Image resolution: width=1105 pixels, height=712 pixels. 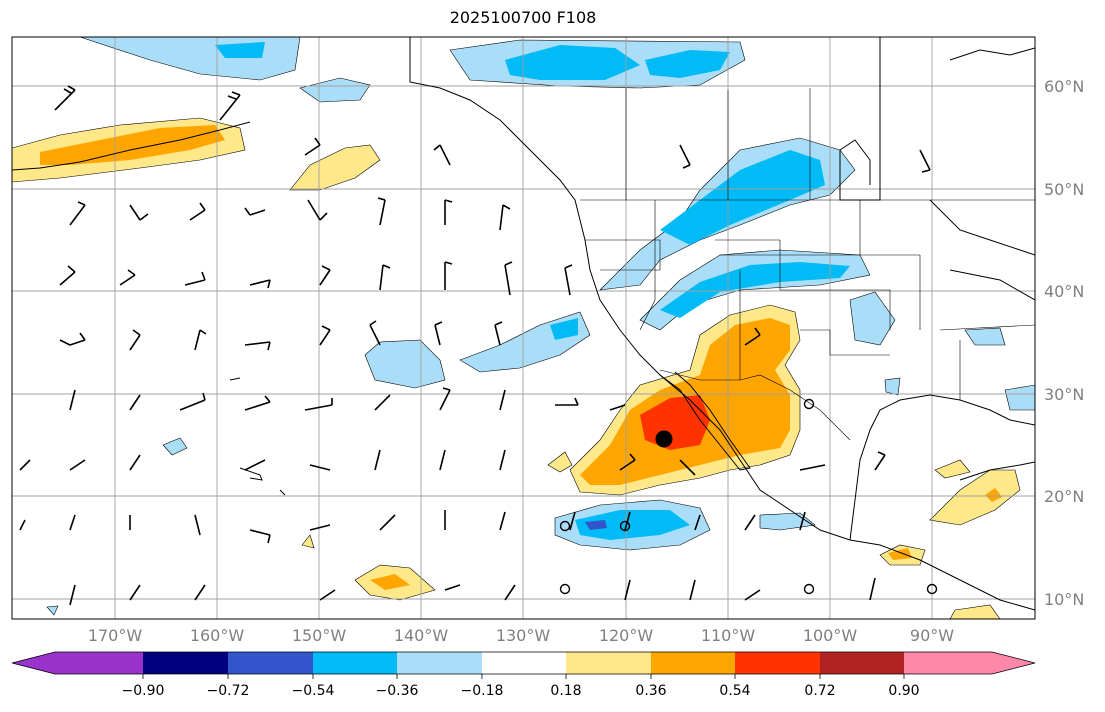 I want to click on lat-label-40n: 40°N, so click(x=1064, y=291).